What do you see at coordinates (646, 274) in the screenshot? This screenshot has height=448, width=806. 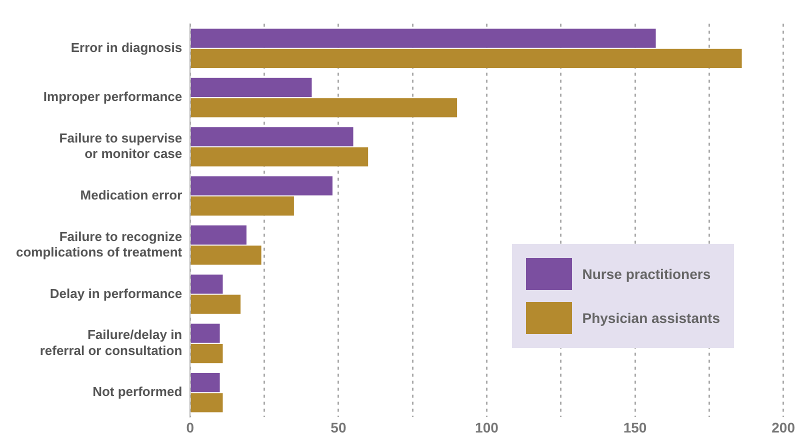 I see `legend-label: Nurse practitioners` at bounding box center [646, 274].